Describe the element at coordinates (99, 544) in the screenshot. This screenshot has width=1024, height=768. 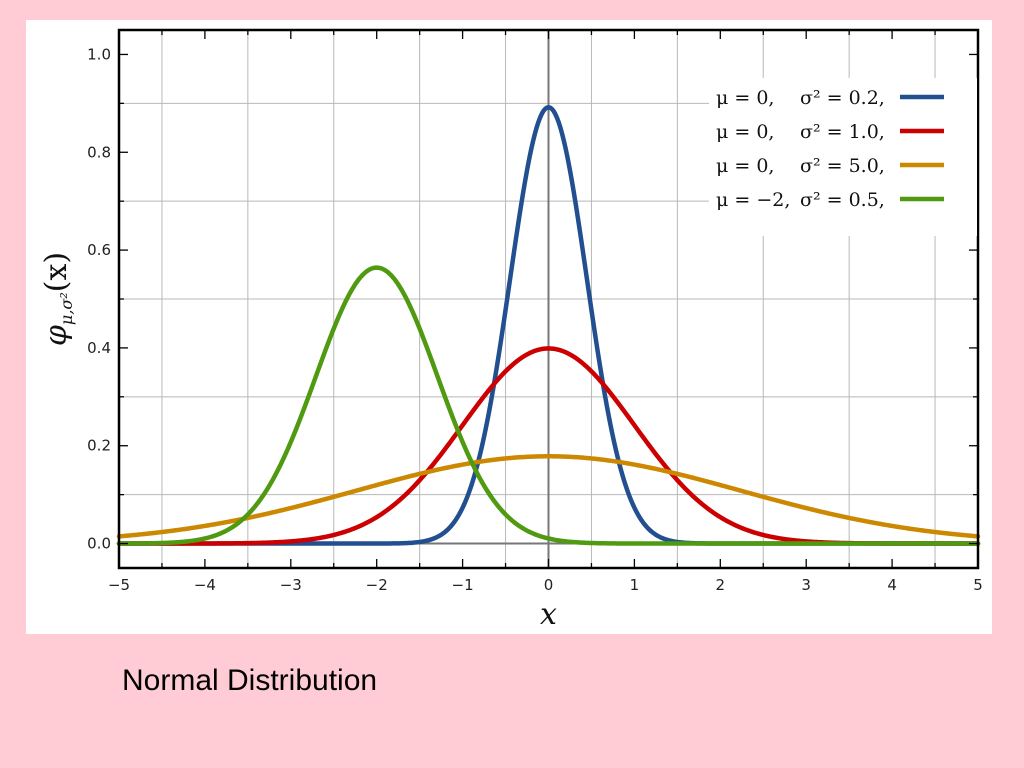
I see `y-tick-label: 0.0` at that location.